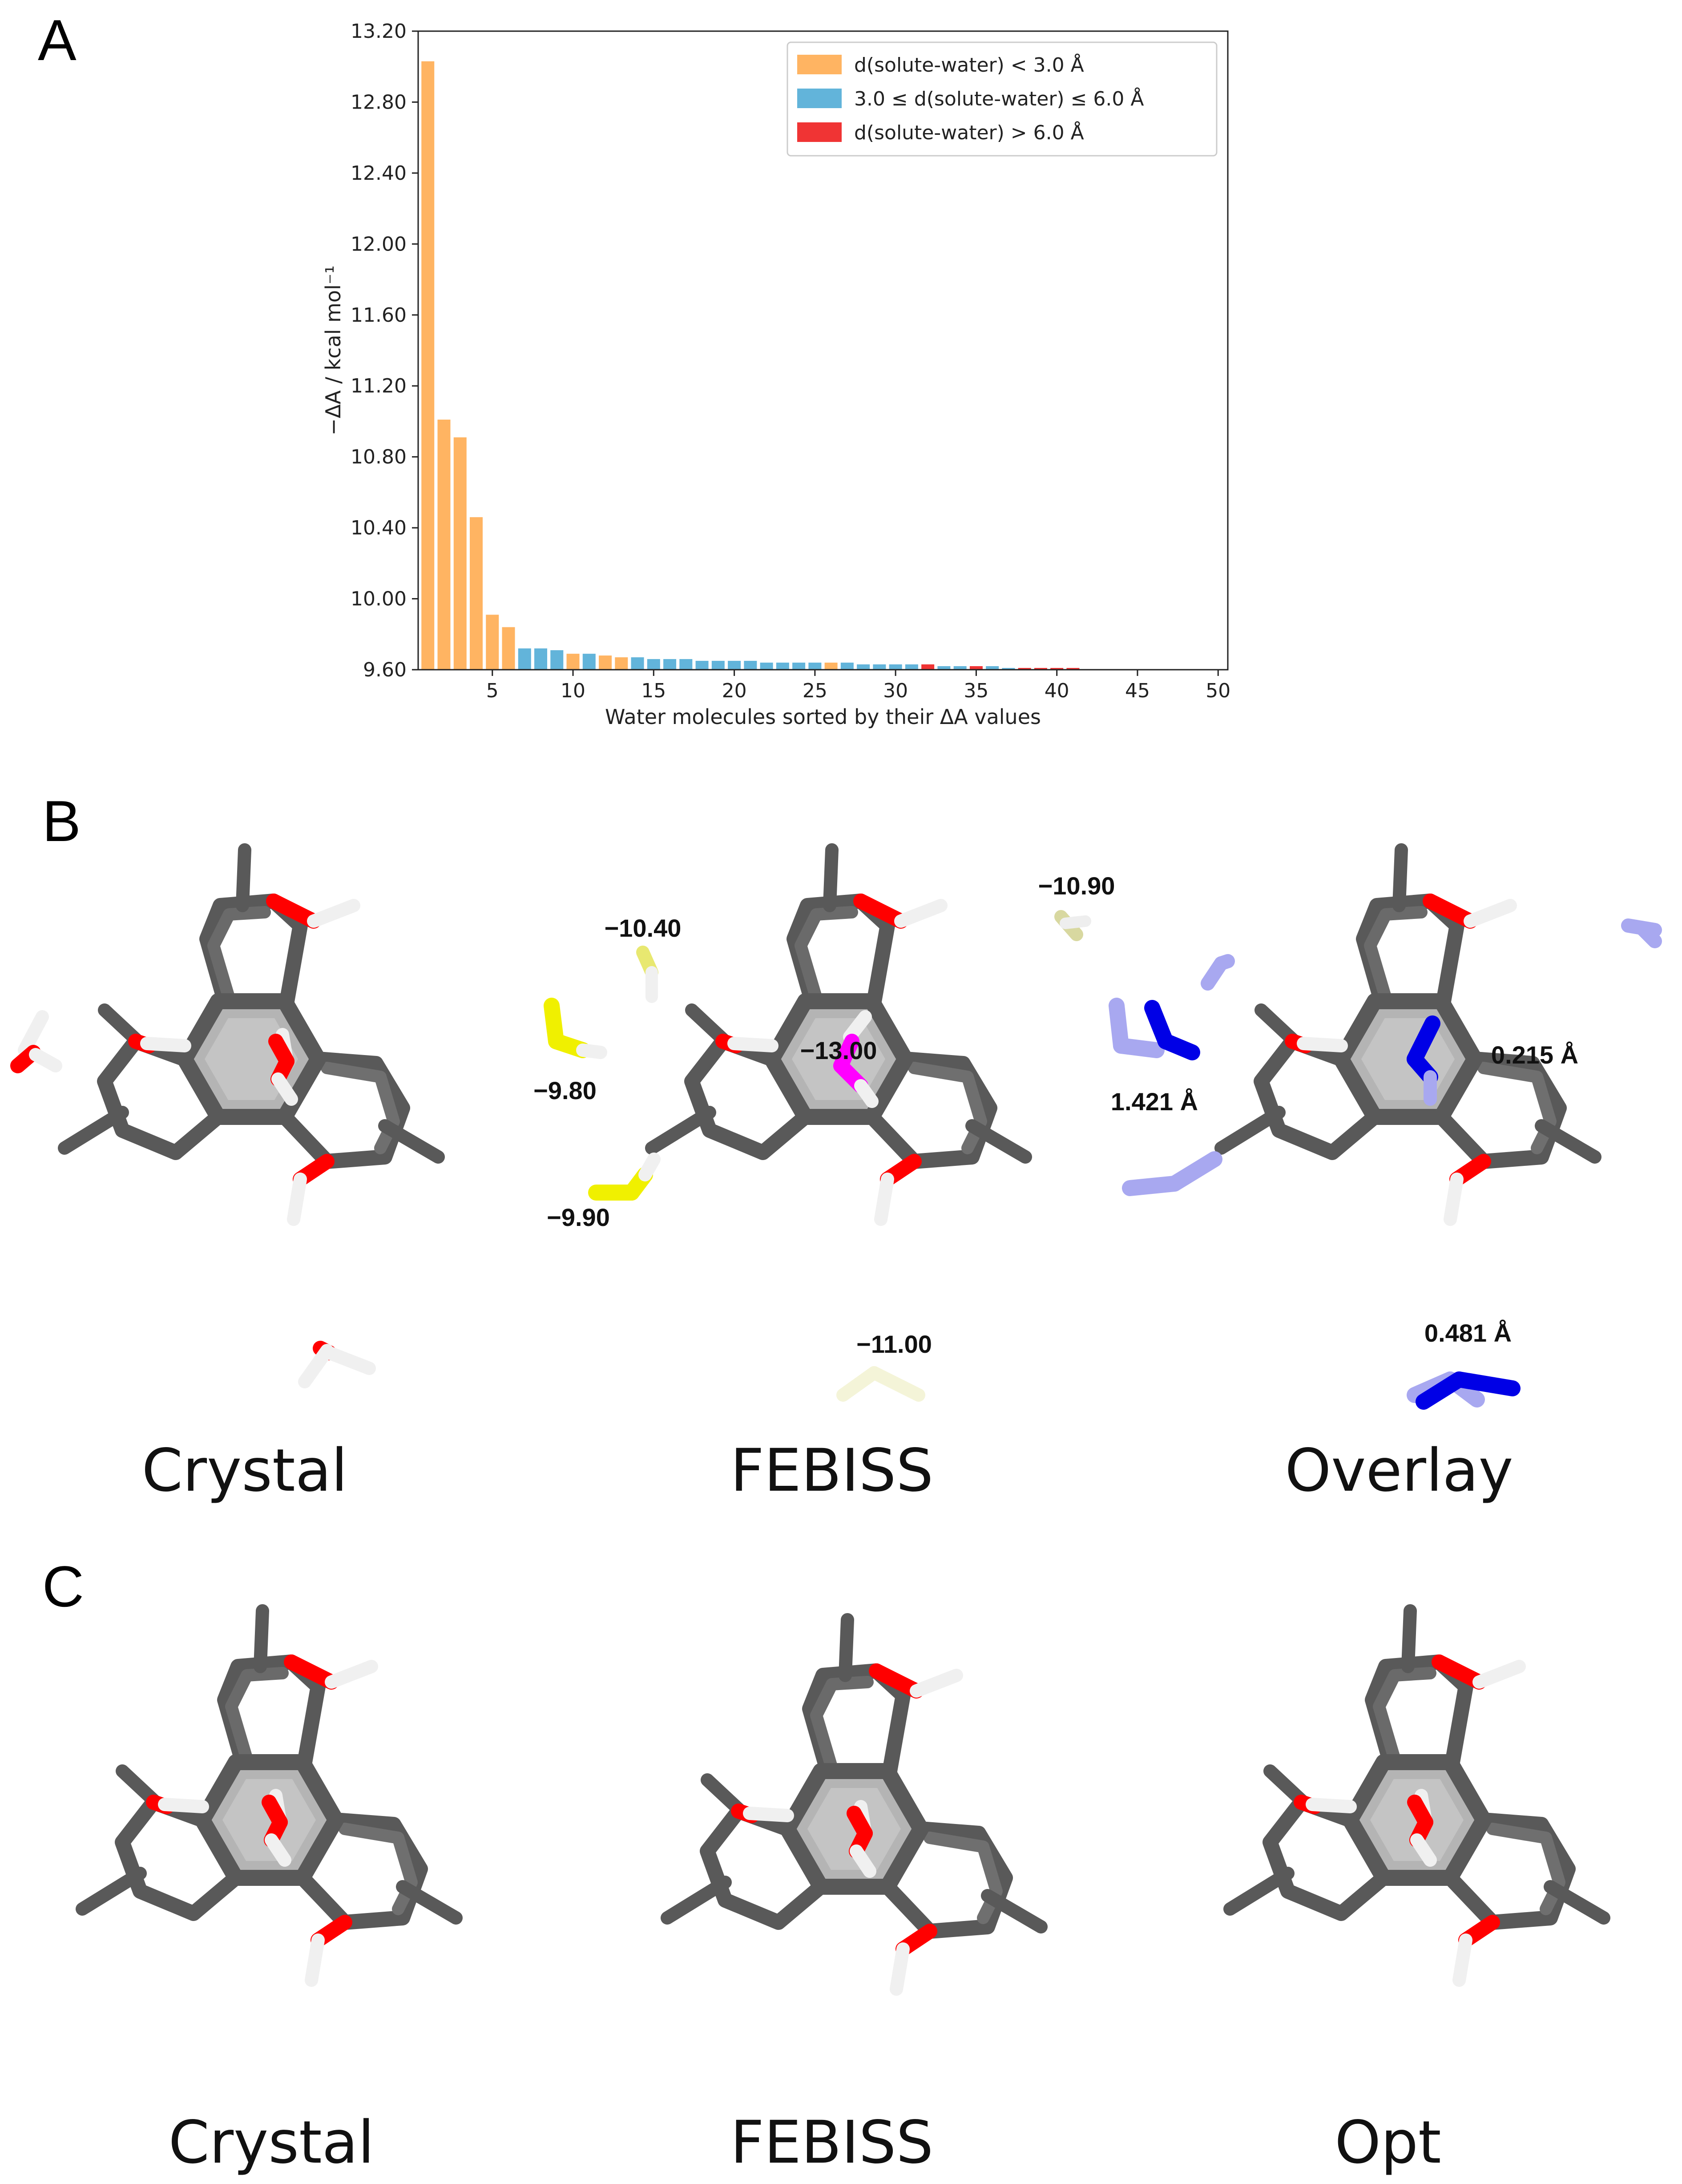 The image size is (1682, 2184). What do you see at coordinates (379, 528) in the screenshot?
I see `y-tick-label: 10.40` at bounding box center [379, 528].